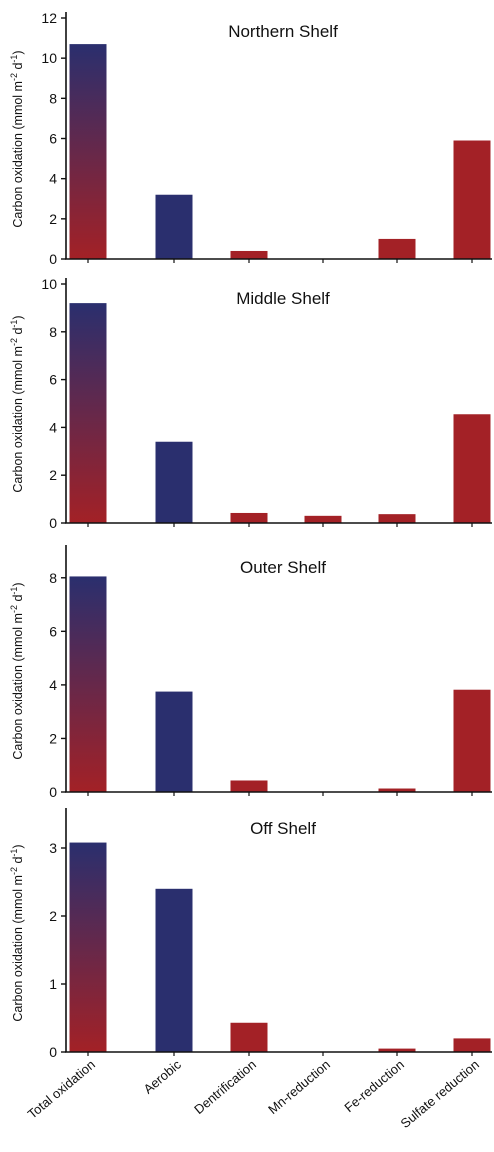 The width and height of the screenshot is (494, 1152). I want to click on x-category-label: Total oxidation, so click(61, 1089).